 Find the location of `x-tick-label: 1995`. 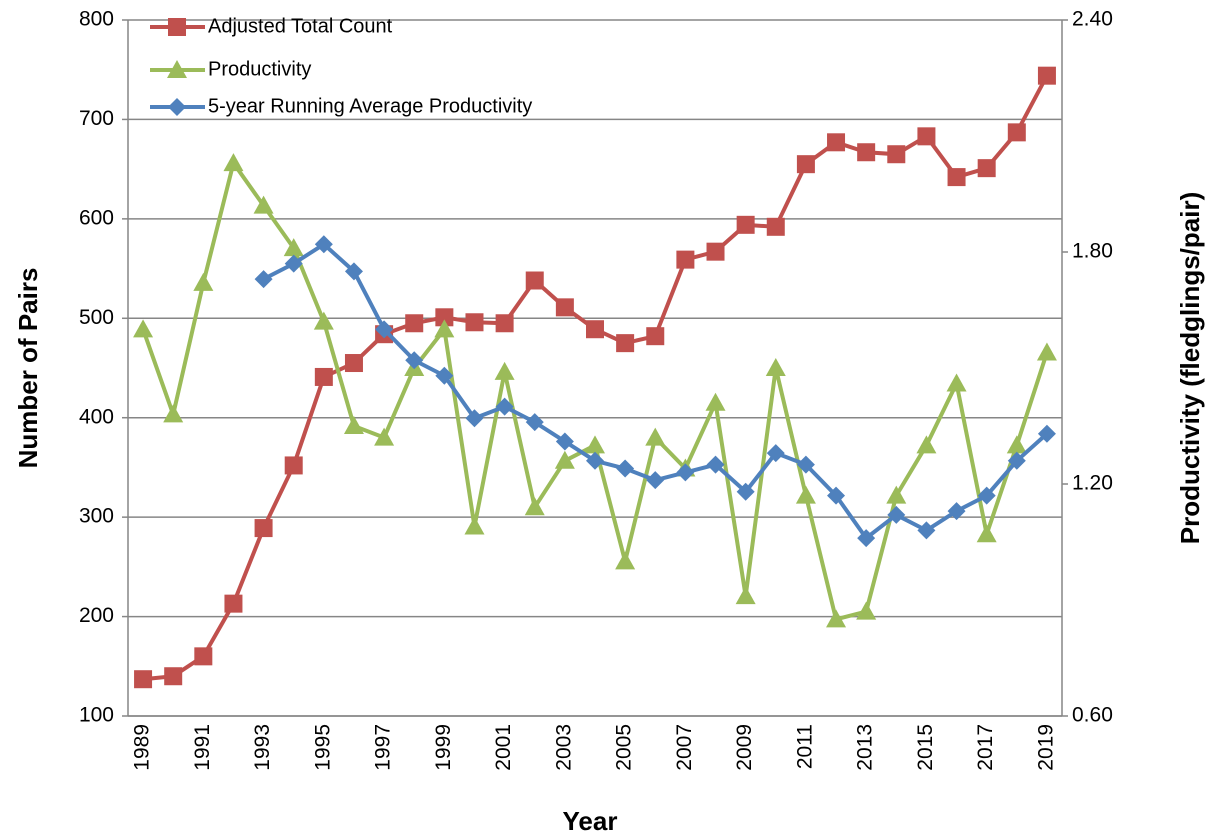

x-tick-label: 1995 is located at coordinates (322, 747).